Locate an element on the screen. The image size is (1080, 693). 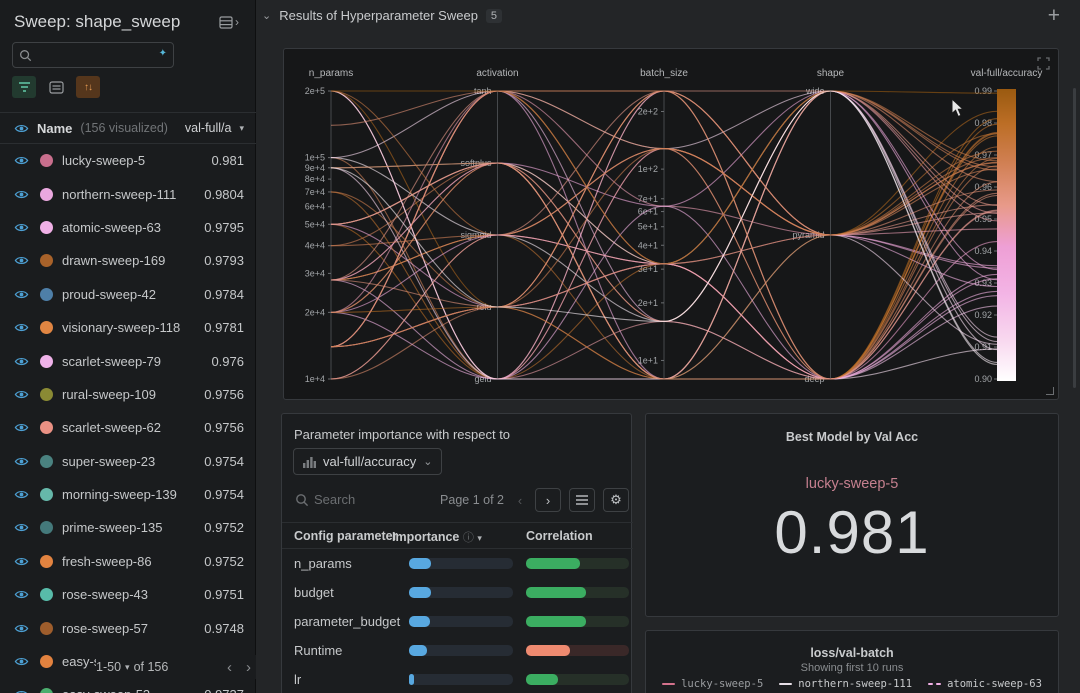
column-importance: Importance ⓘ ▾ is located at coordinates (437, 537).